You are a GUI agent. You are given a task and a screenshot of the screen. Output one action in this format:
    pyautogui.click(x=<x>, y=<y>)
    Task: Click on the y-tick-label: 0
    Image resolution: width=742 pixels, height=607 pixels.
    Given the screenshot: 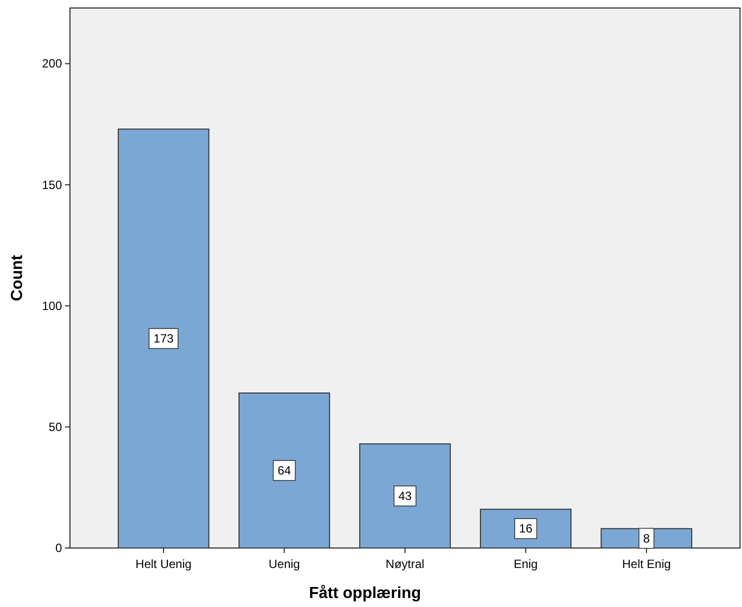 What is the action you would take?
    pyautogui.click(x=58, y=548)
    